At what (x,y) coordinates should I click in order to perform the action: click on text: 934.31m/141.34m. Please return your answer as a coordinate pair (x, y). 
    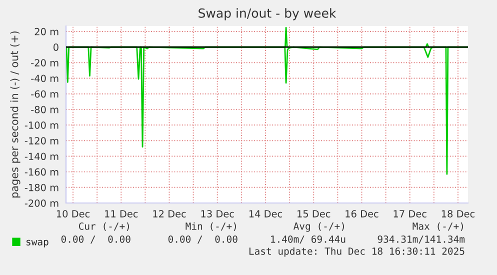
    Looking at the image, I should click on (421, 239).